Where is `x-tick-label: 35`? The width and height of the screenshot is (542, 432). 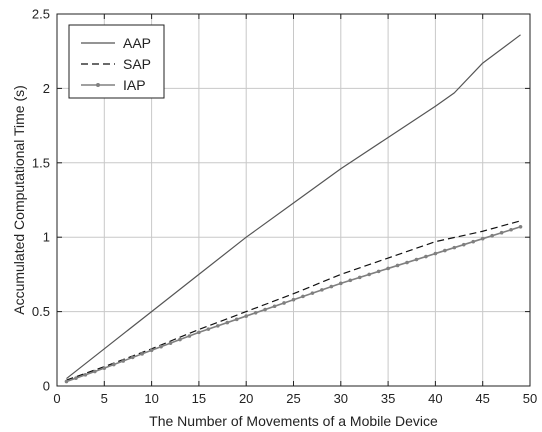
x-tick-label: 35 is located at coordinates (388, 398).